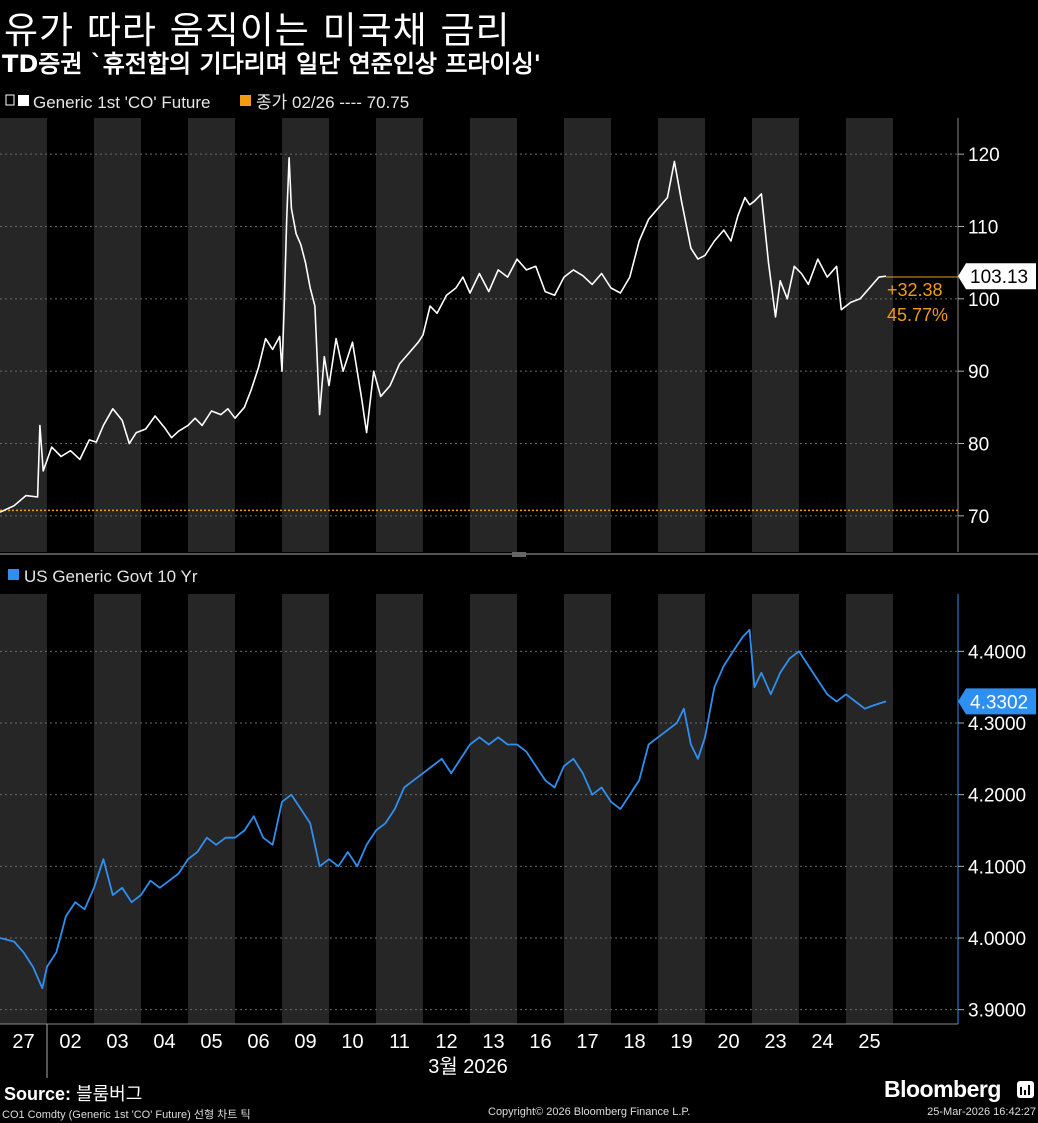 The height and width of the screenshot is (1123, 1038). What do you see at coordinates (997, 724) in the screenshot?
I see `yield-ytick-label: 4.3000` at bounding box center [997, 724].